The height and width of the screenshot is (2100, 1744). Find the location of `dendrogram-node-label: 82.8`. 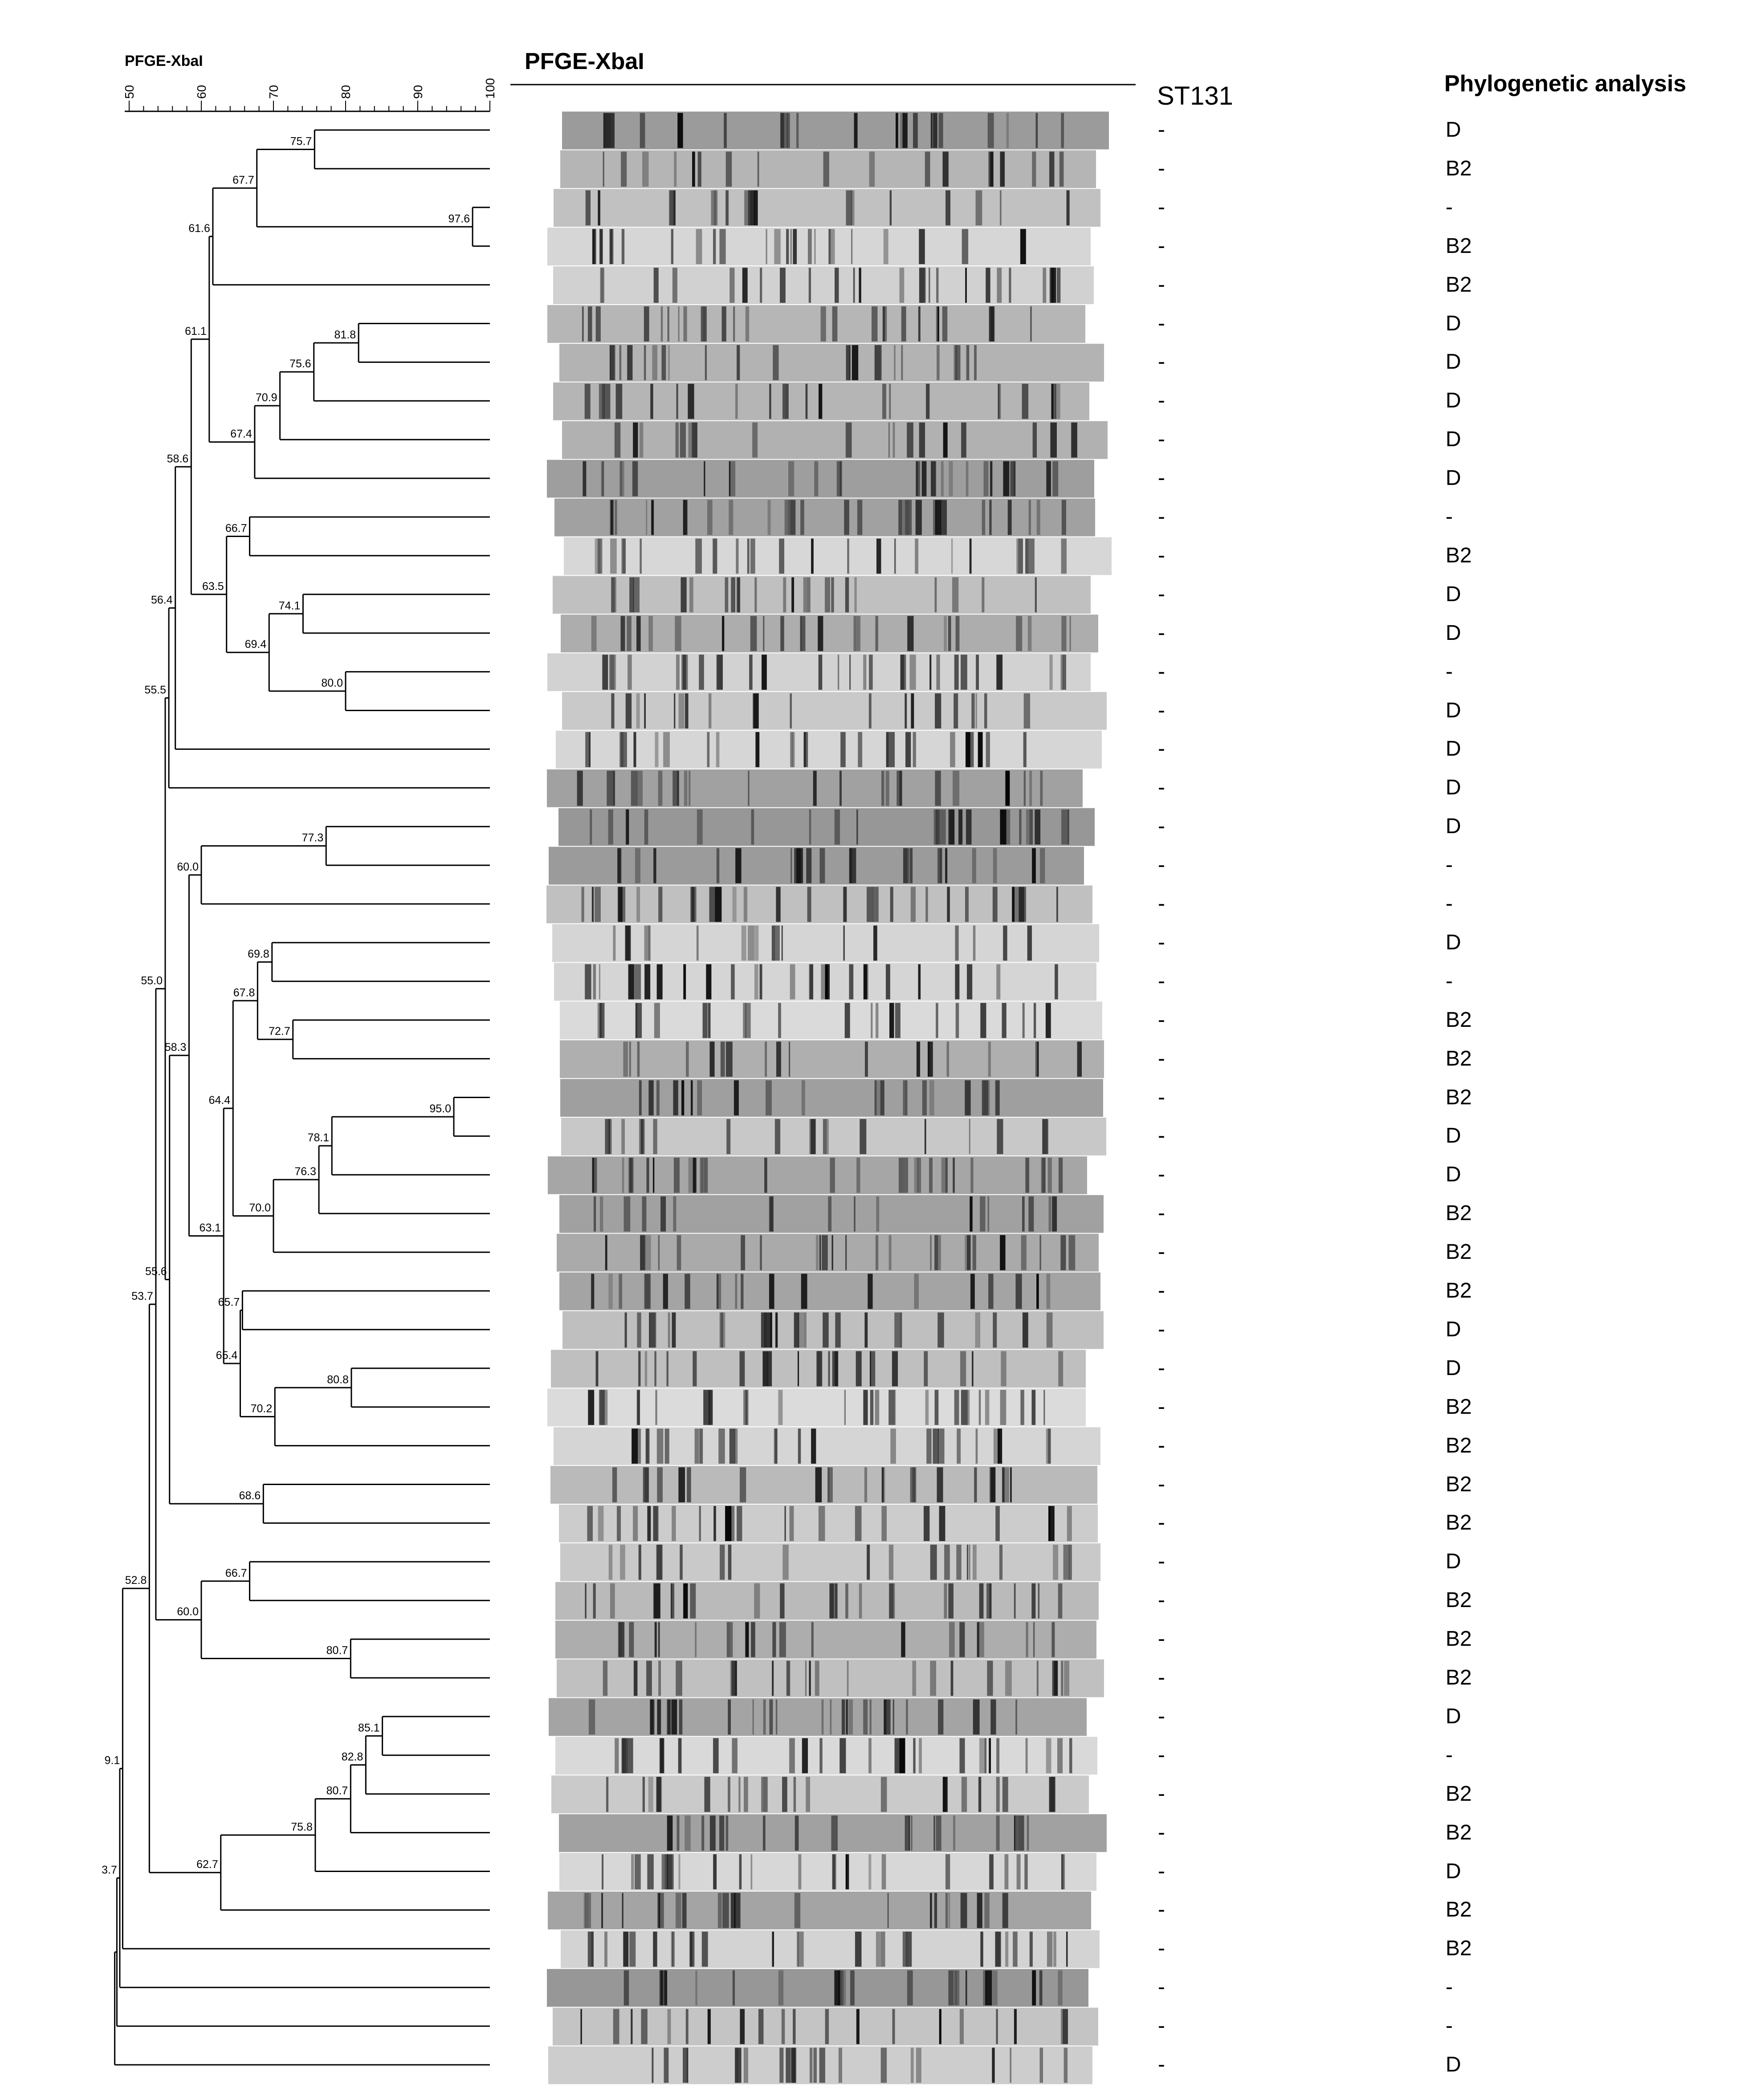

dendrogram-node-label: 82.8 is located at coordinates (352, 1757).